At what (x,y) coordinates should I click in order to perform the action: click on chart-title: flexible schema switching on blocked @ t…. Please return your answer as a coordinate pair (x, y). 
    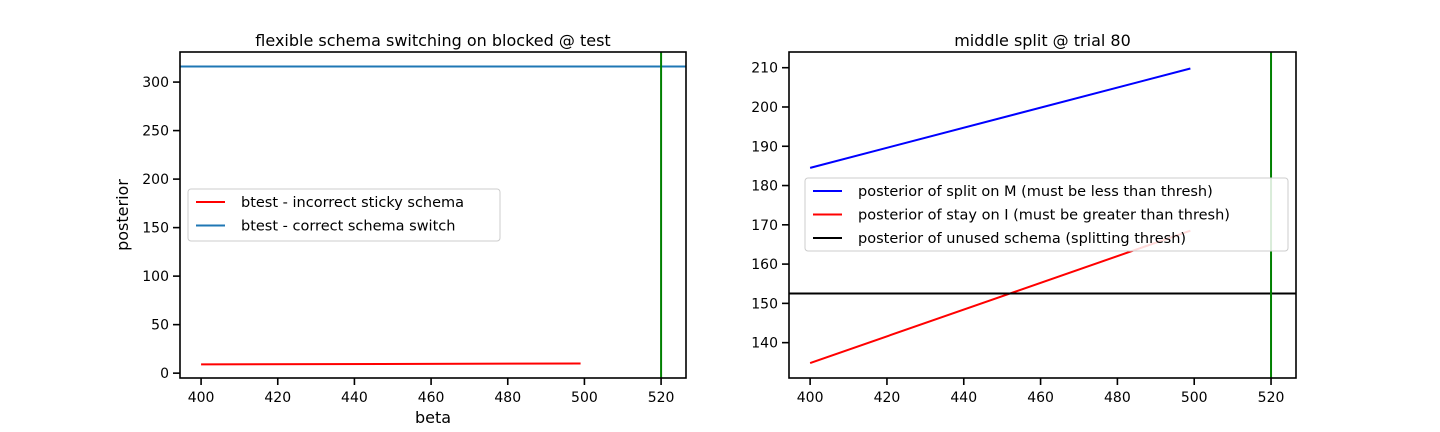
    Looking at the image, I should click on (432, 40).